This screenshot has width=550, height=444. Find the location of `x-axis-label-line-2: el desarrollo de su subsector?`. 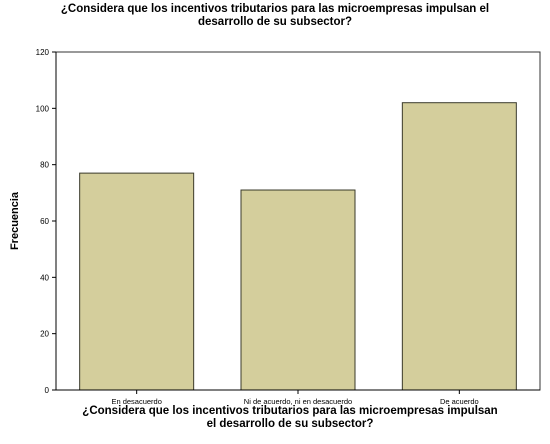

x-axis-label-line-2: el desarrollo de su subsector? is located at coordinates (290, 424).